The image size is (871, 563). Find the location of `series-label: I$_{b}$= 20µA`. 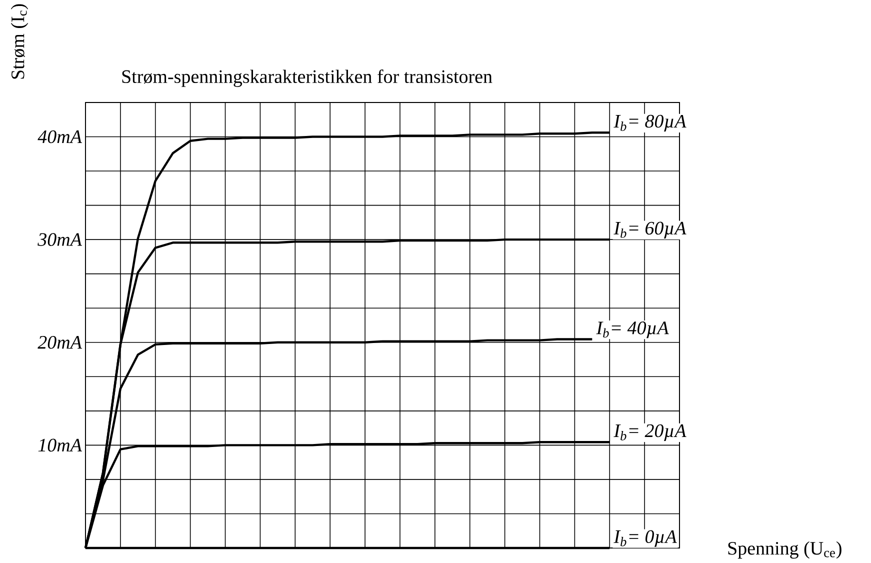

series-label: I$_{b}$= 20µA is located at coordinates (650, 432).